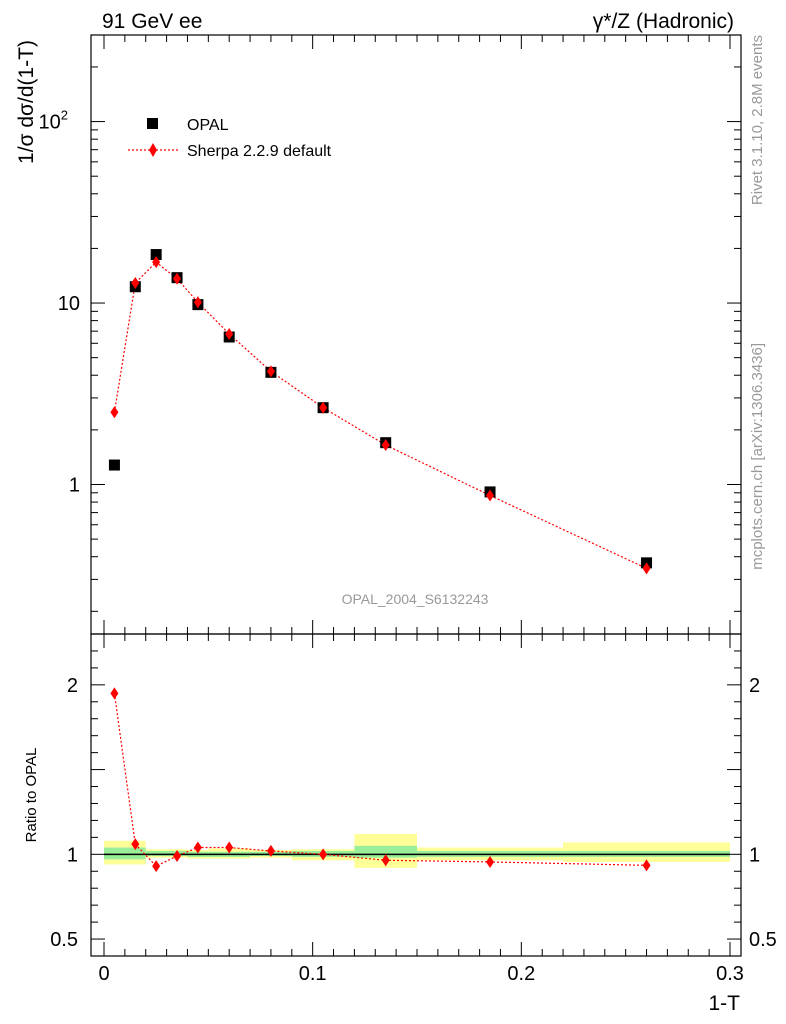  I want to click on legend-marker-opal, so click(152, 123).